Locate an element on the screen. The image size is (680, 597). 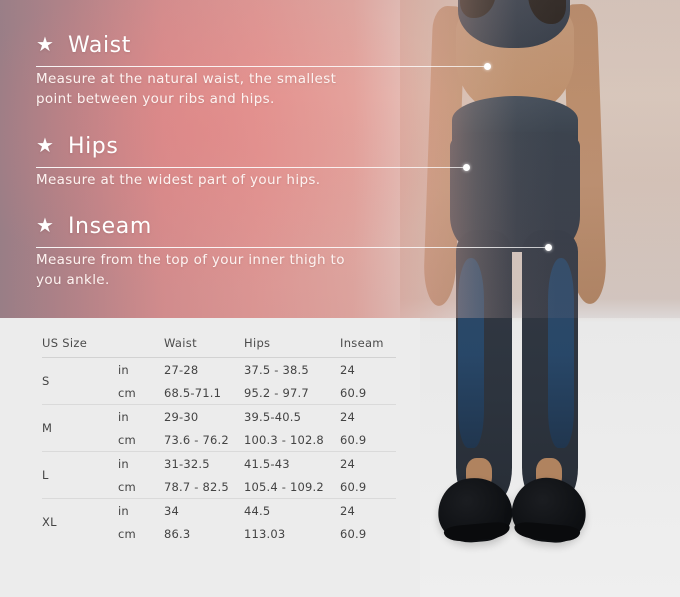
inseam-title: Inseam is located at coordinates (109, 226).